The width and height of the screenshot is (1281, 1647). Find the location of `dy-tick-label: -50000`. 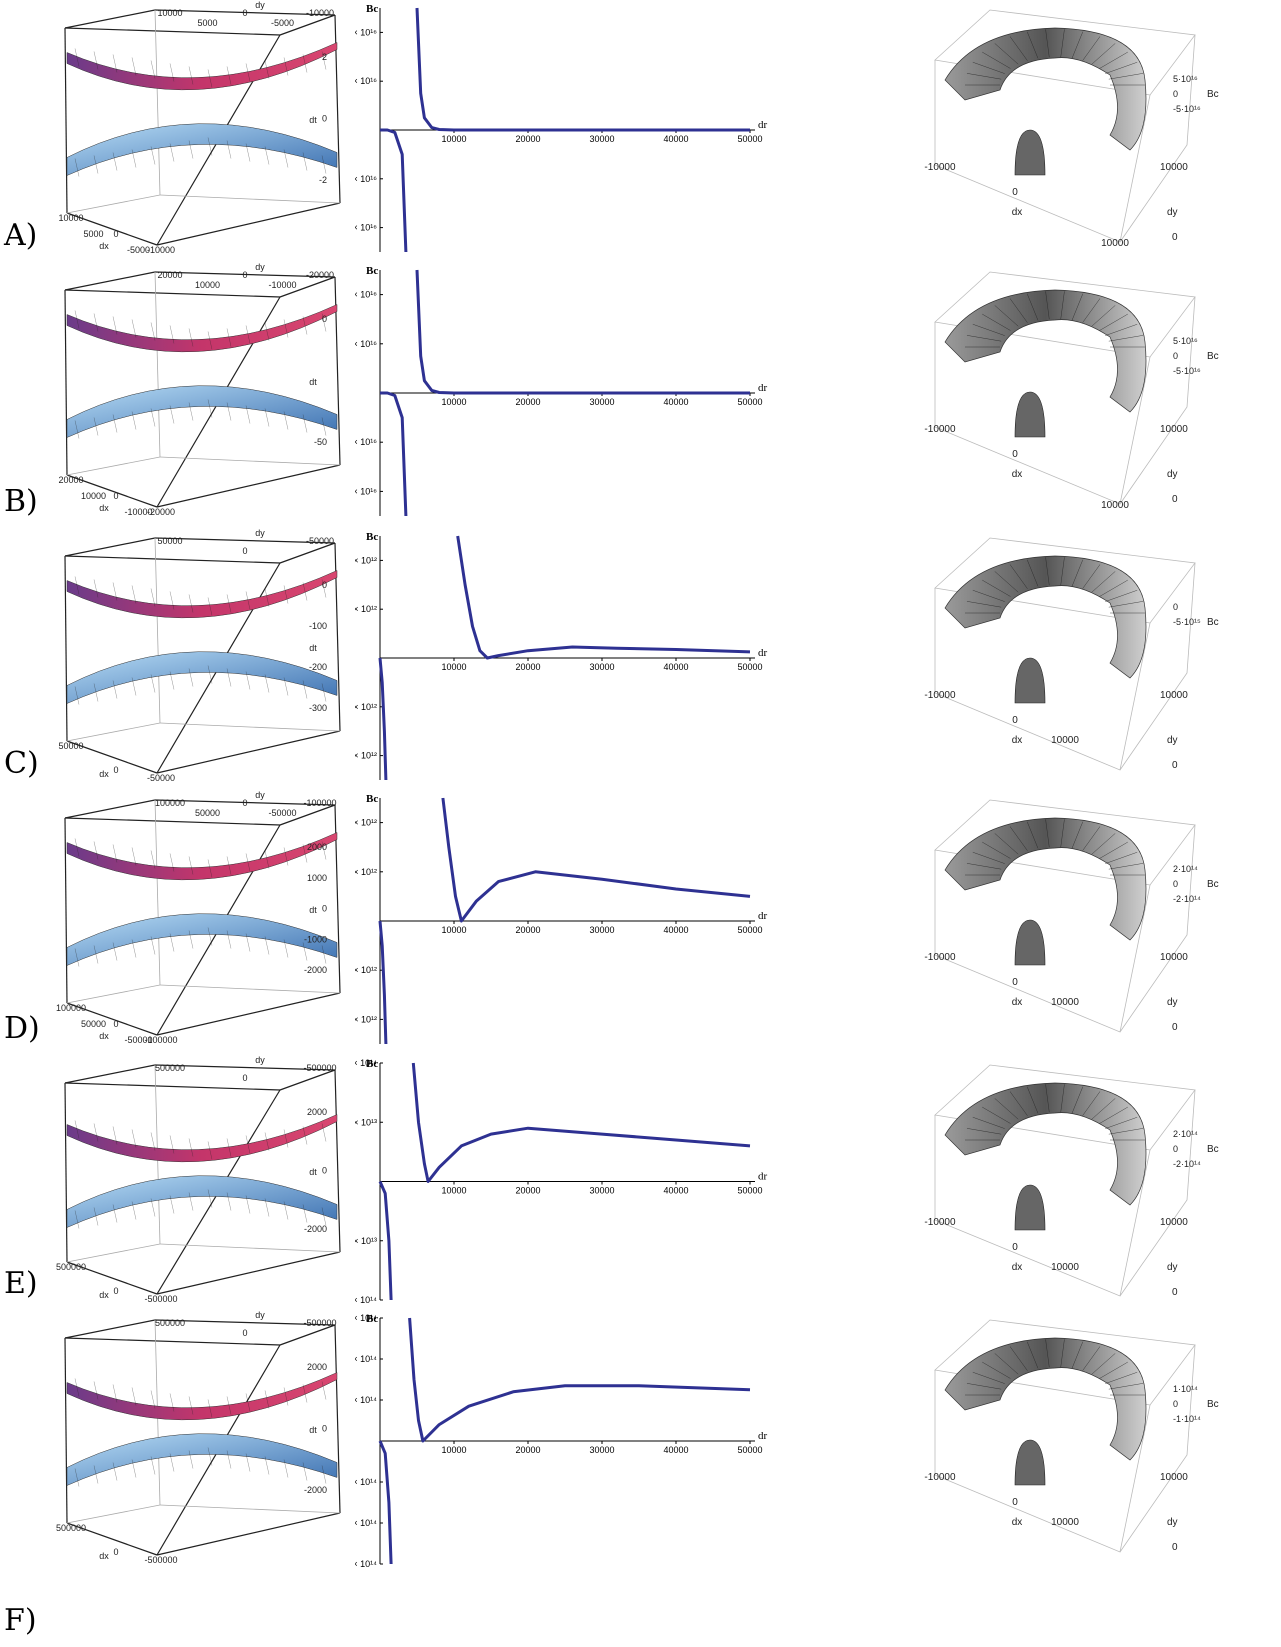

dy-tick-label: -50000 is located at coordinates (282, 813).